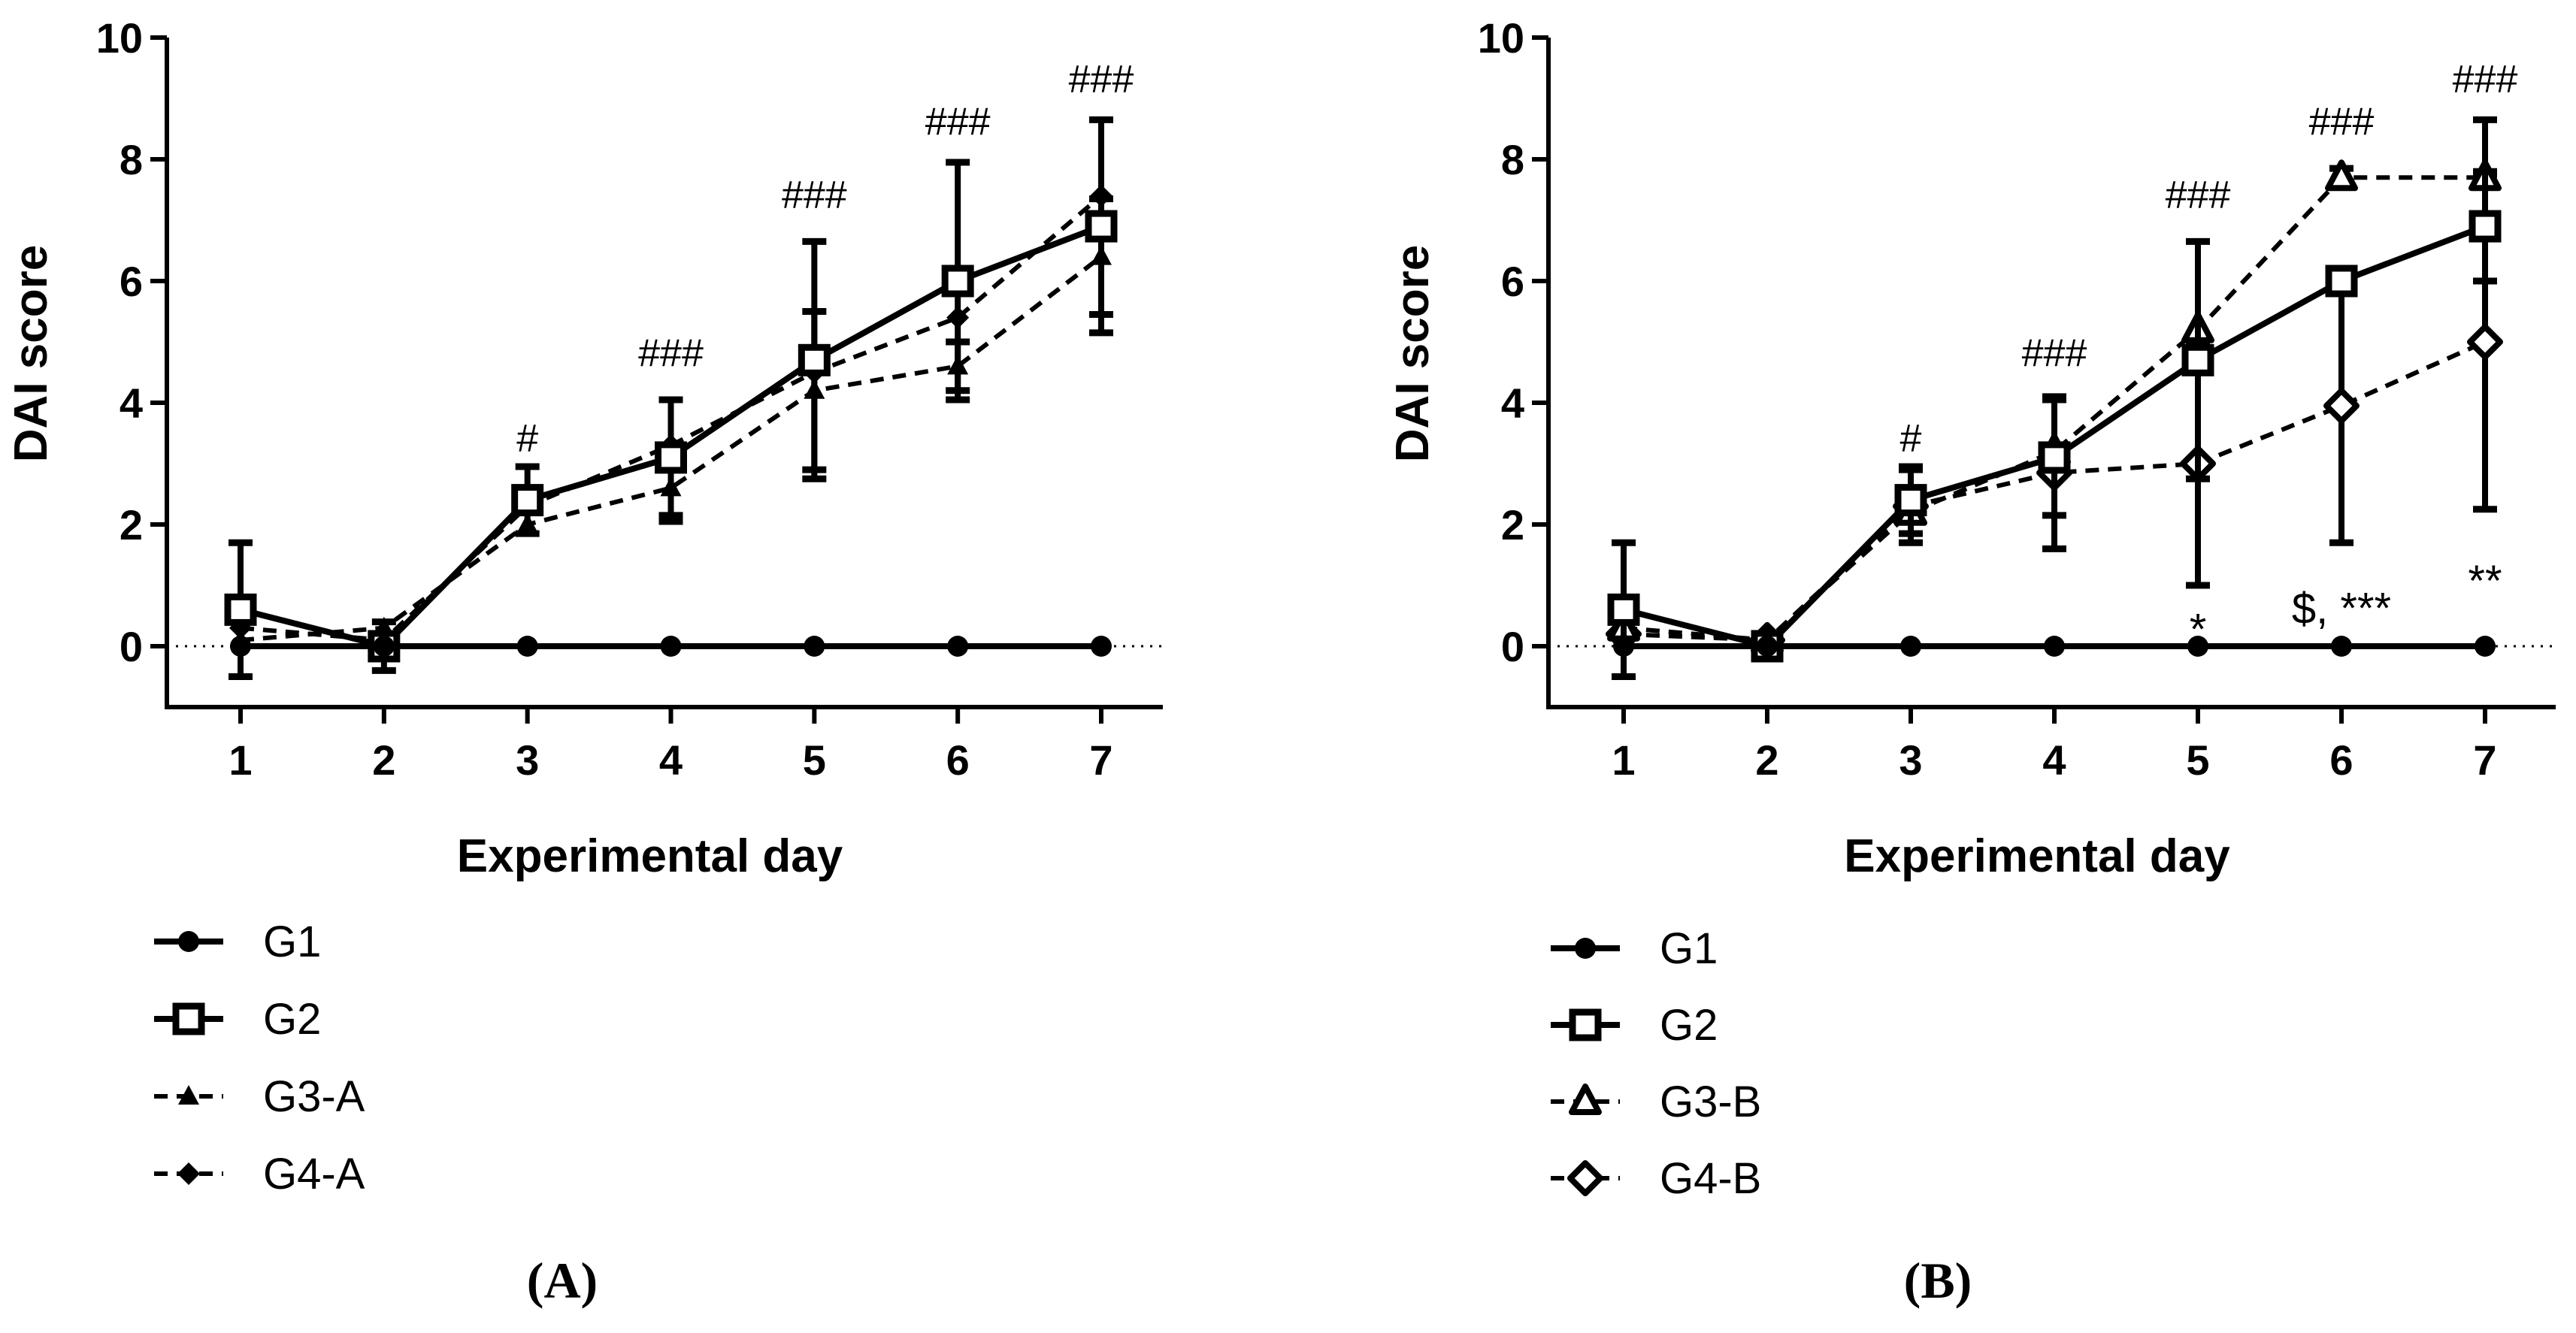  Describe the element at coordinates (1656, 1102) in the screenshot. I see `legend-item-g3-b: G3-B` at that location.